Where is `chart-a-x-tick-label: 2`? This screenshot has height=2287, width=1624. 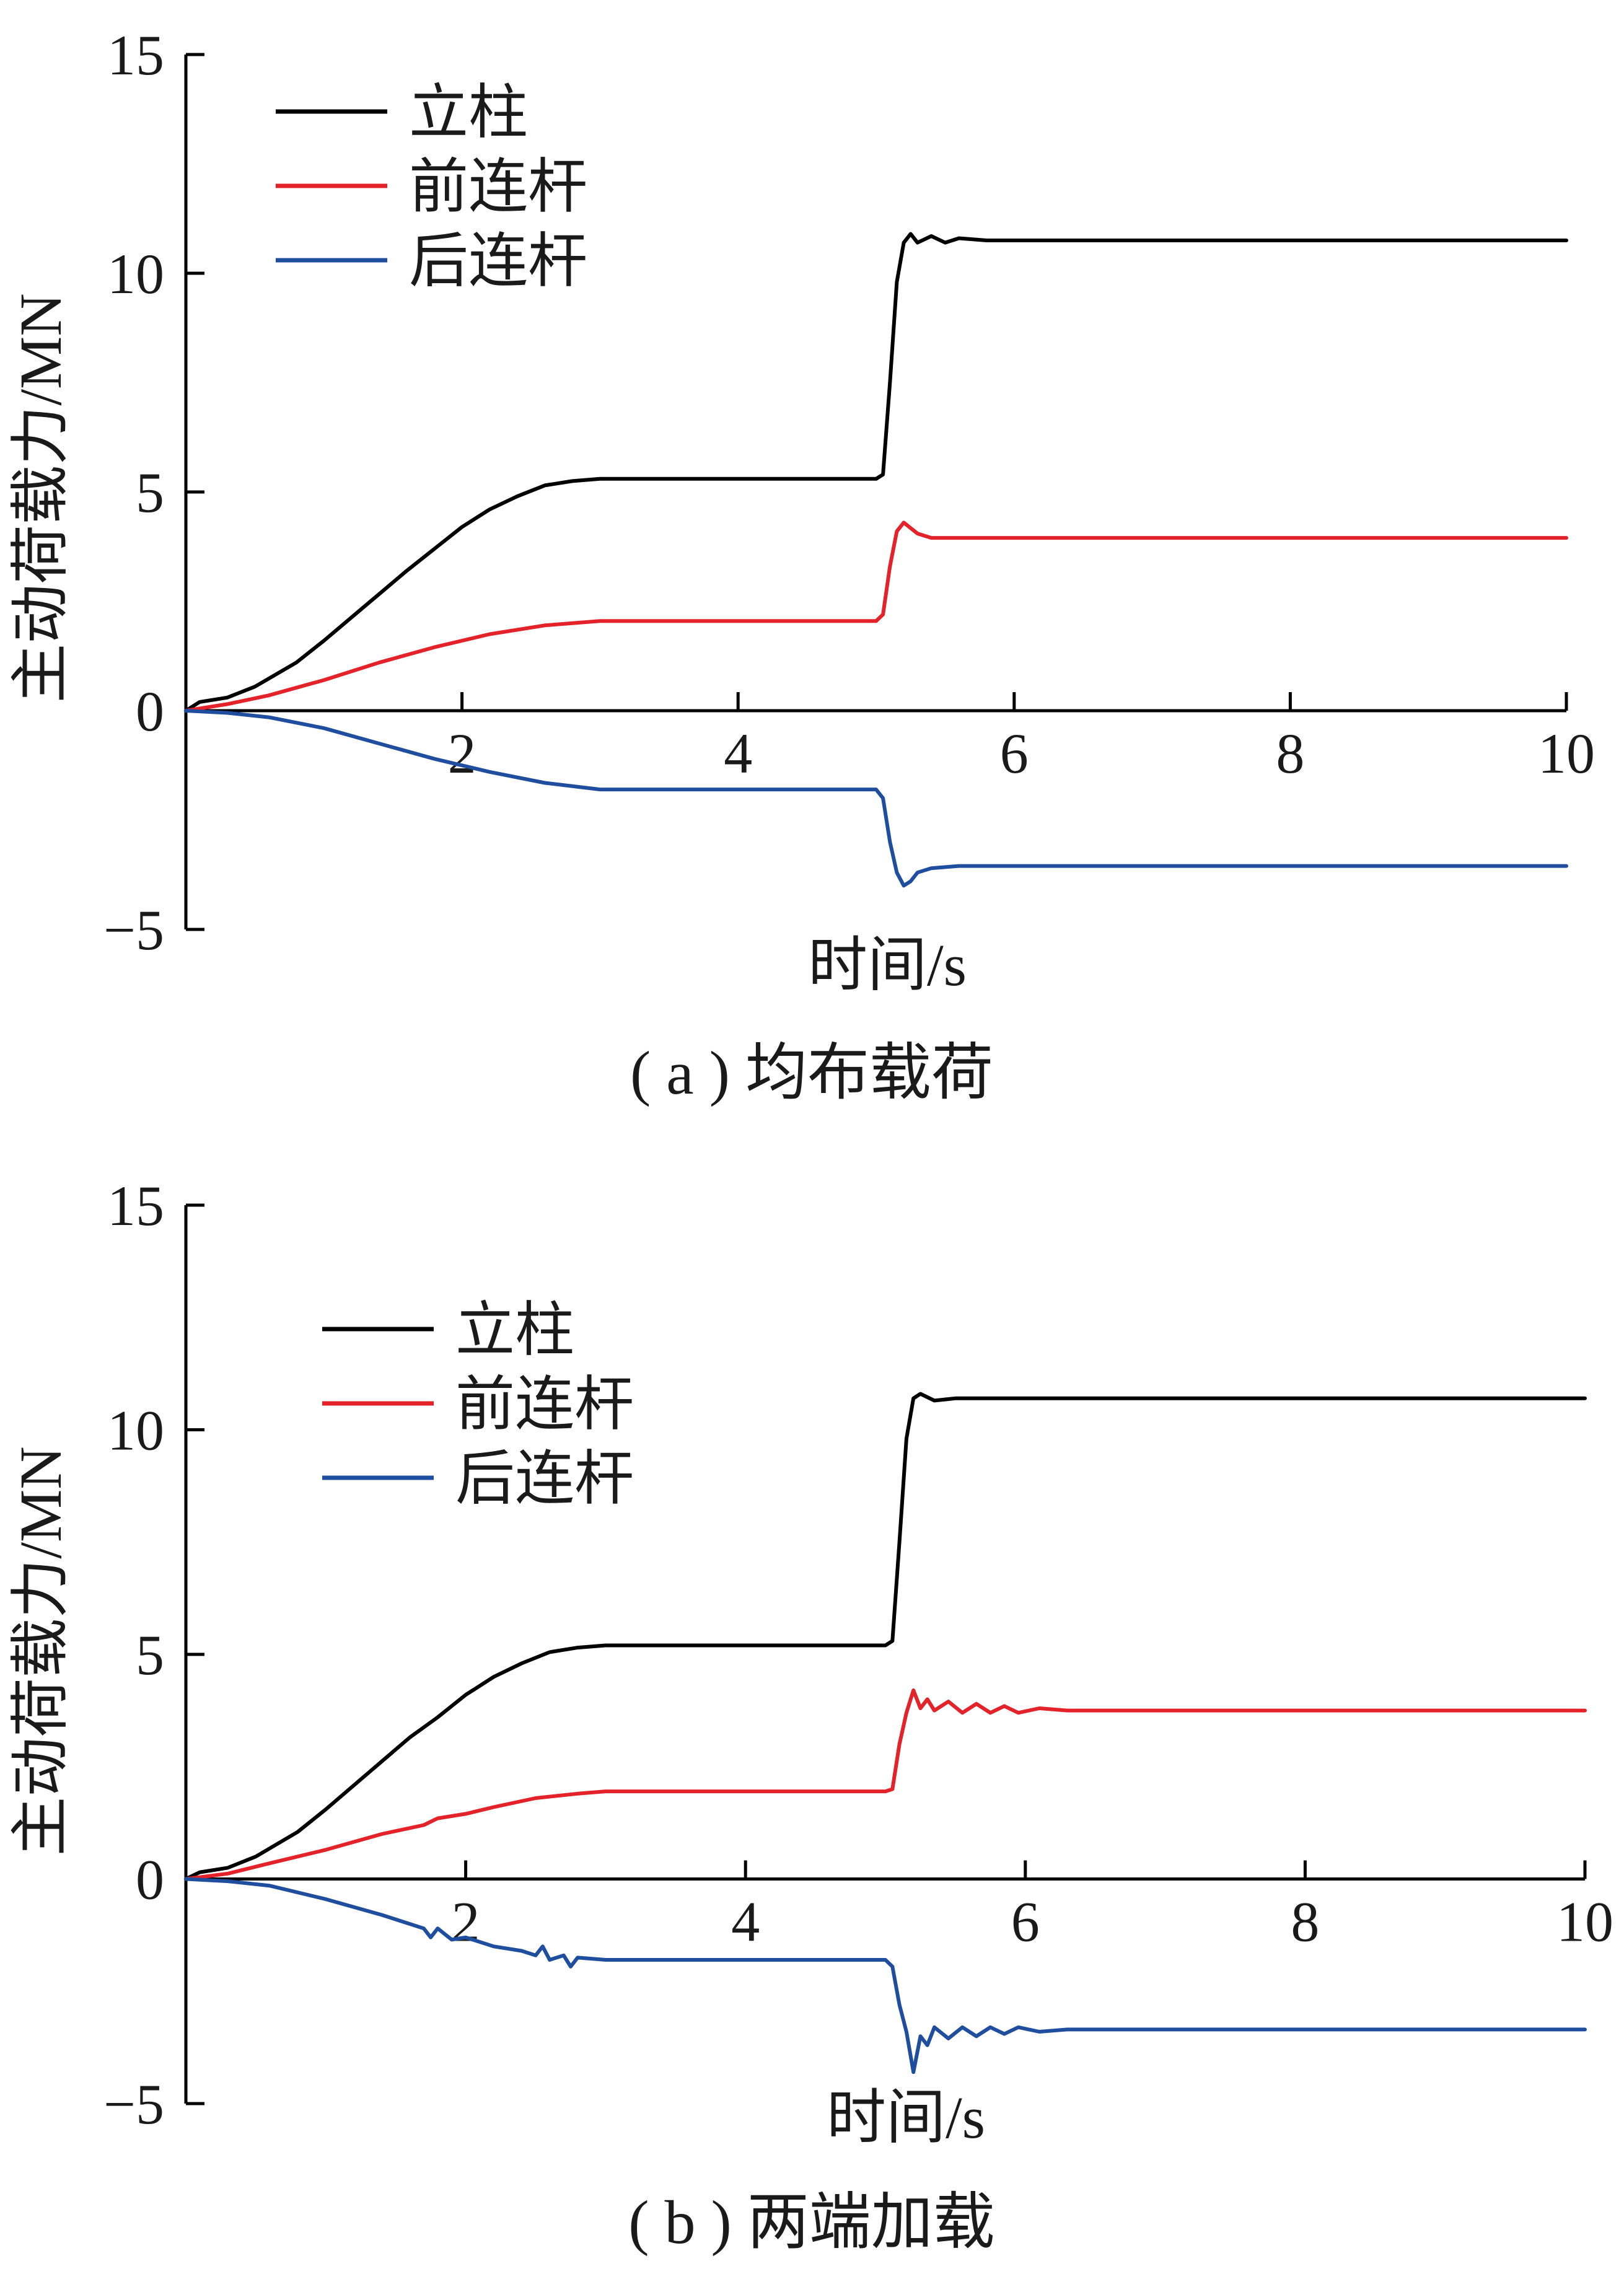 chart-a-x-tick-label: 2 is located at coordinates (462, 753).